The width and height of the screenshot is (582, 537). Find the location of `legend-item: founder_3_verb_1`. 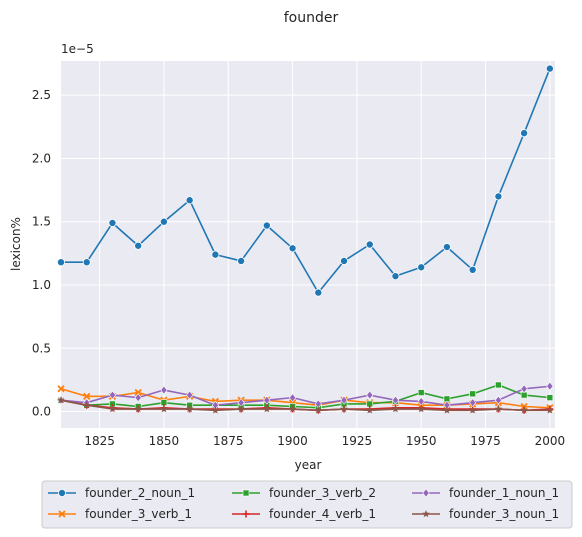

legend-item: founder_3_verb_1 is located at coordinates (120, 514).